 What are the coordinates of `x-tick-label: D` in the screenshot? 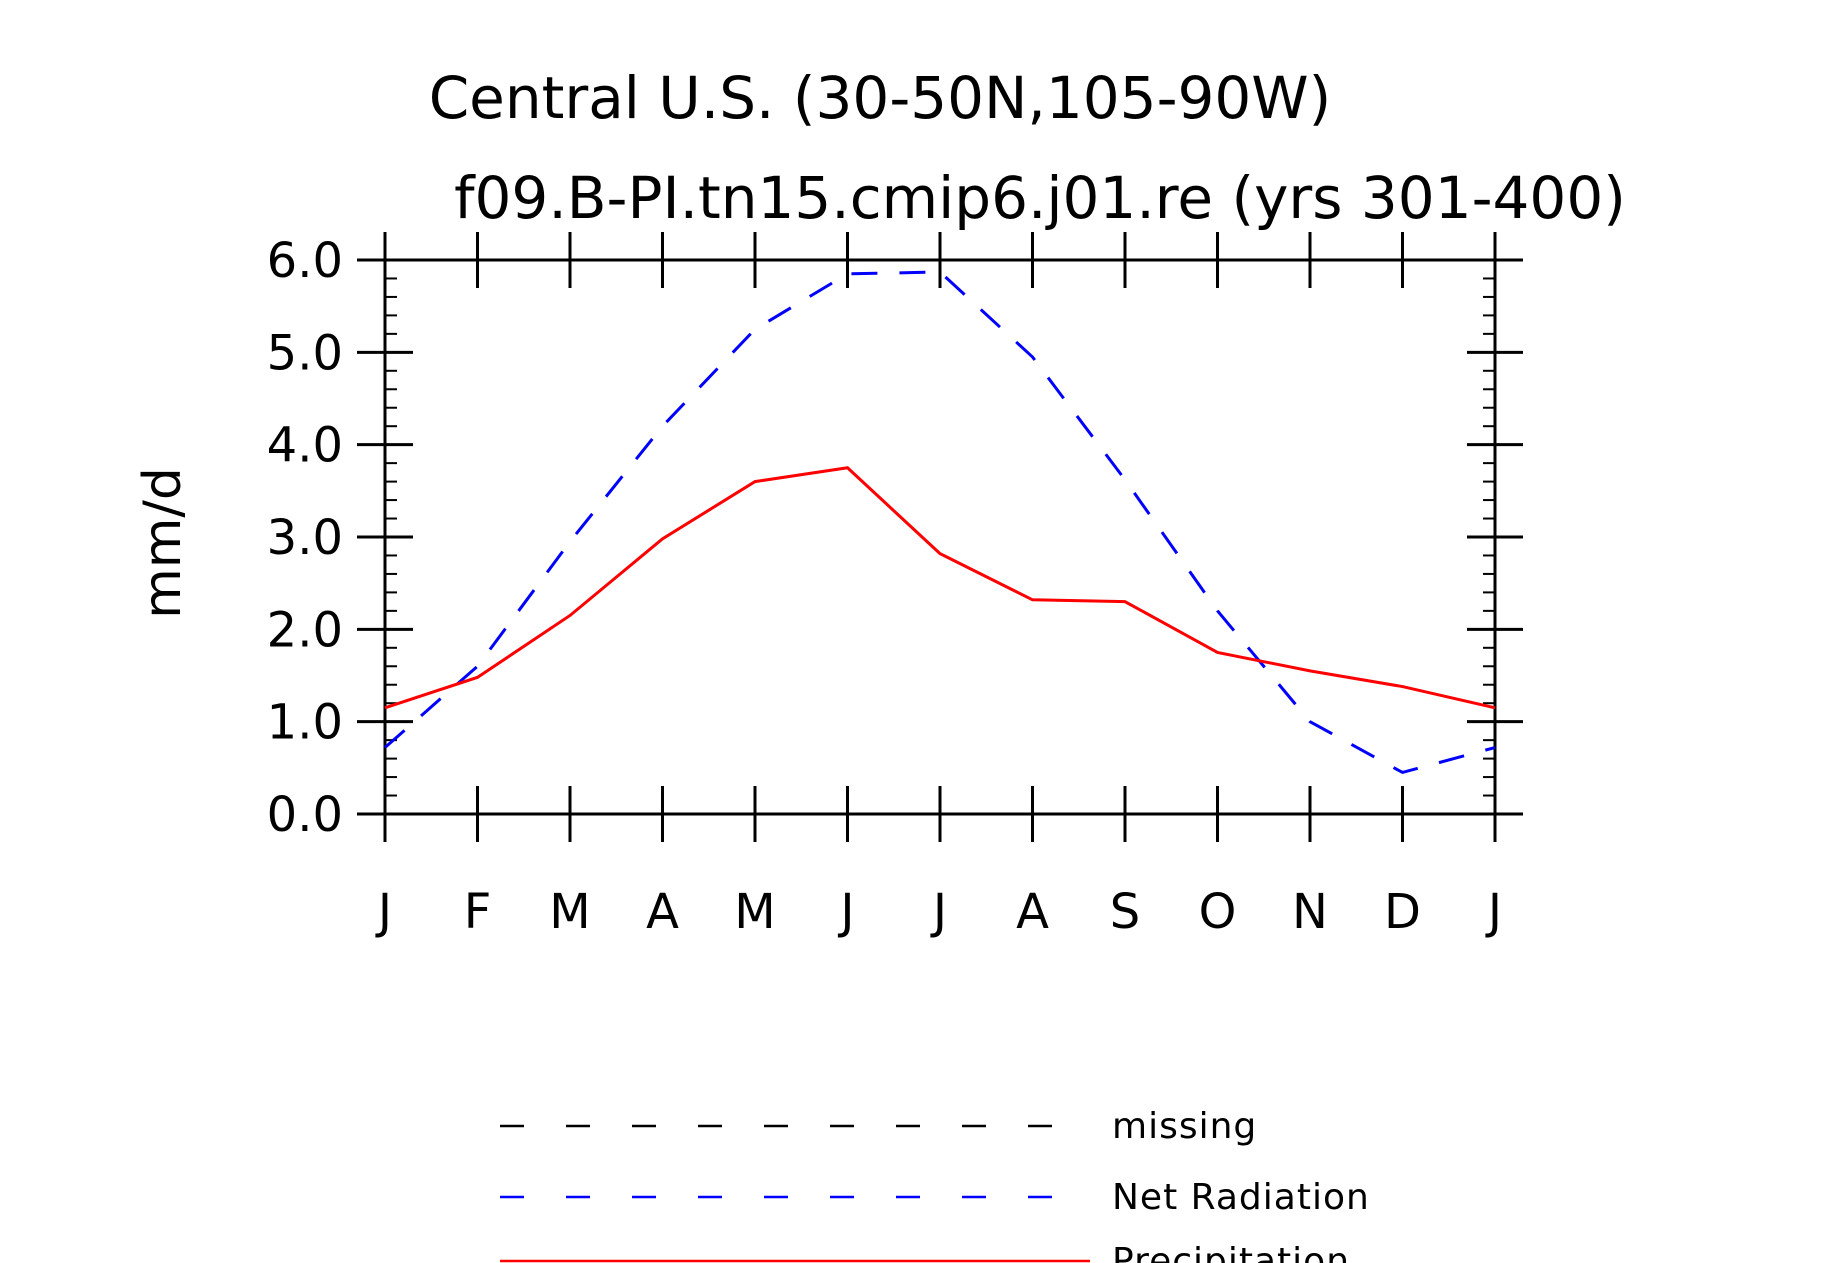 It's located at (1402, 912).